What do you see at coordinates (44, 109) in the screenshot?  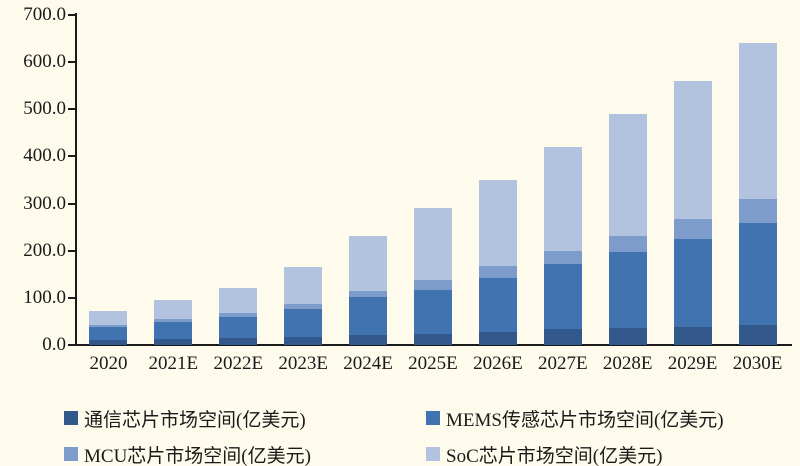 I see `y-tick-label: 500.0` at bounding box center [44, 109].